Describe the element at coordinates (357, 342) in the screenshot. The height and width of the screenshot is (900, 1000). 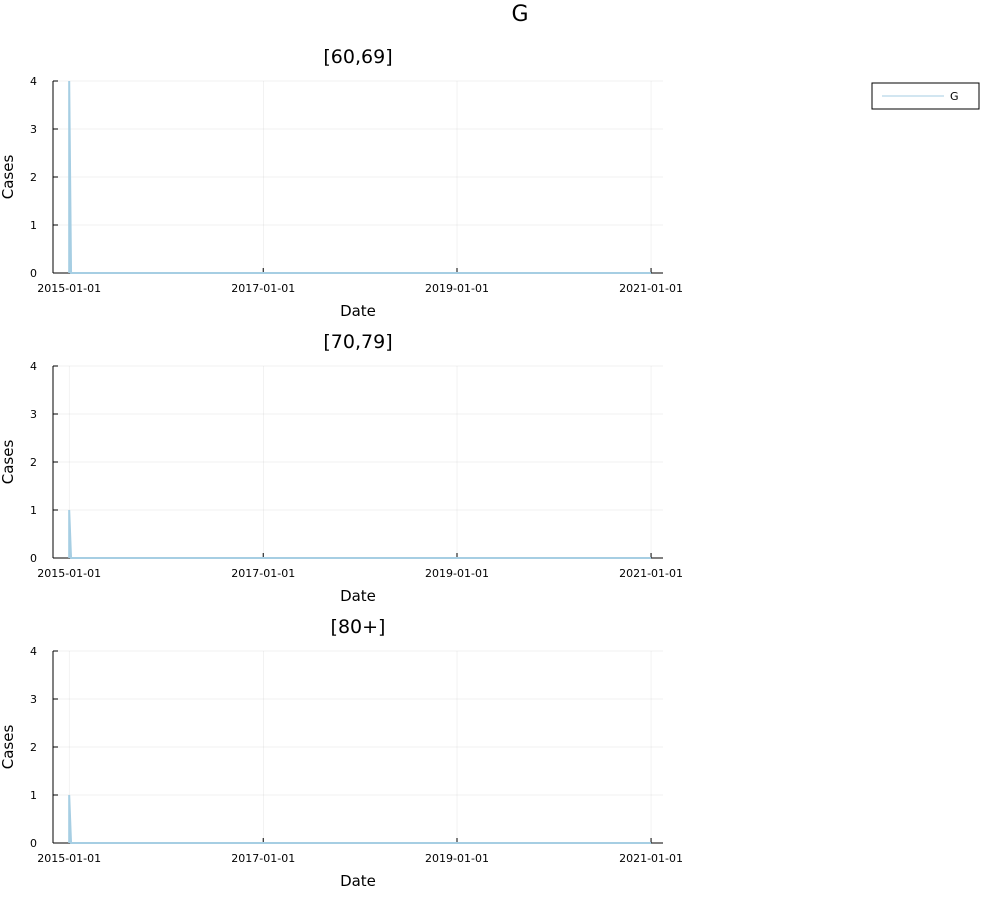
I see `subplot-title: [70,79]` at that location.